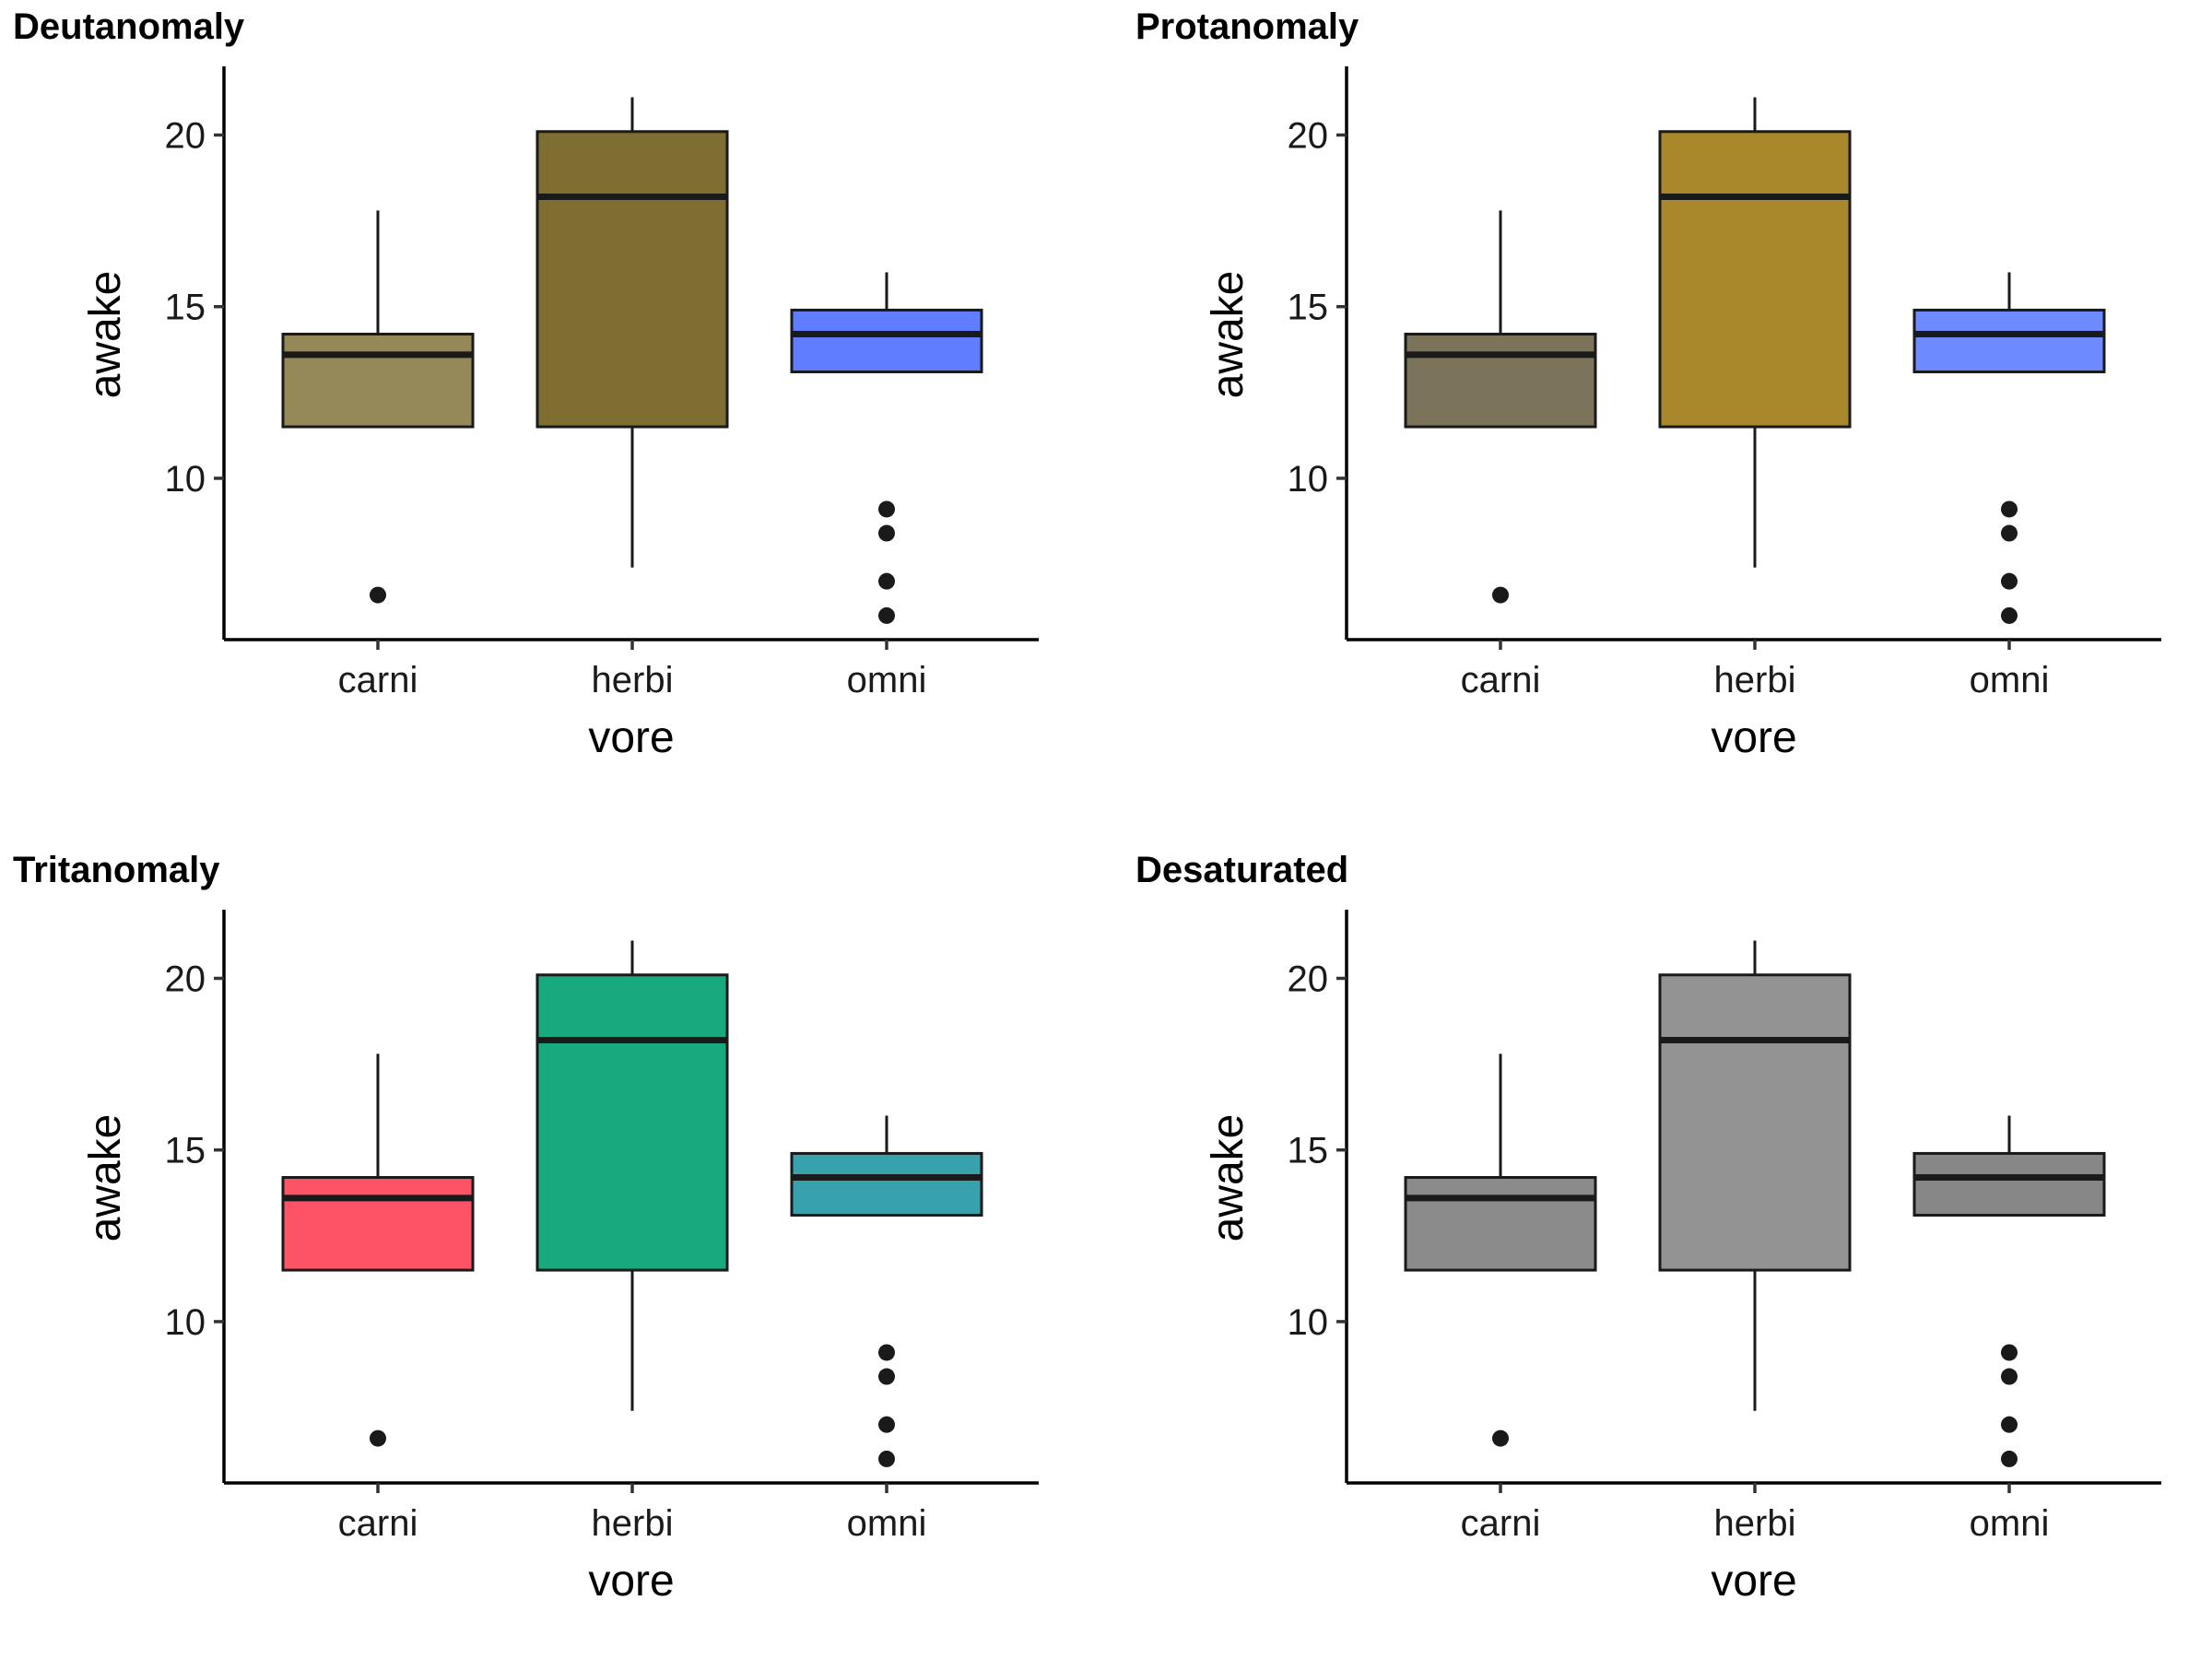 Image resolution: width=2212 pixels, height=1659 pixels. I want to click on panel-title: Desaturated, so click(1241, 870).